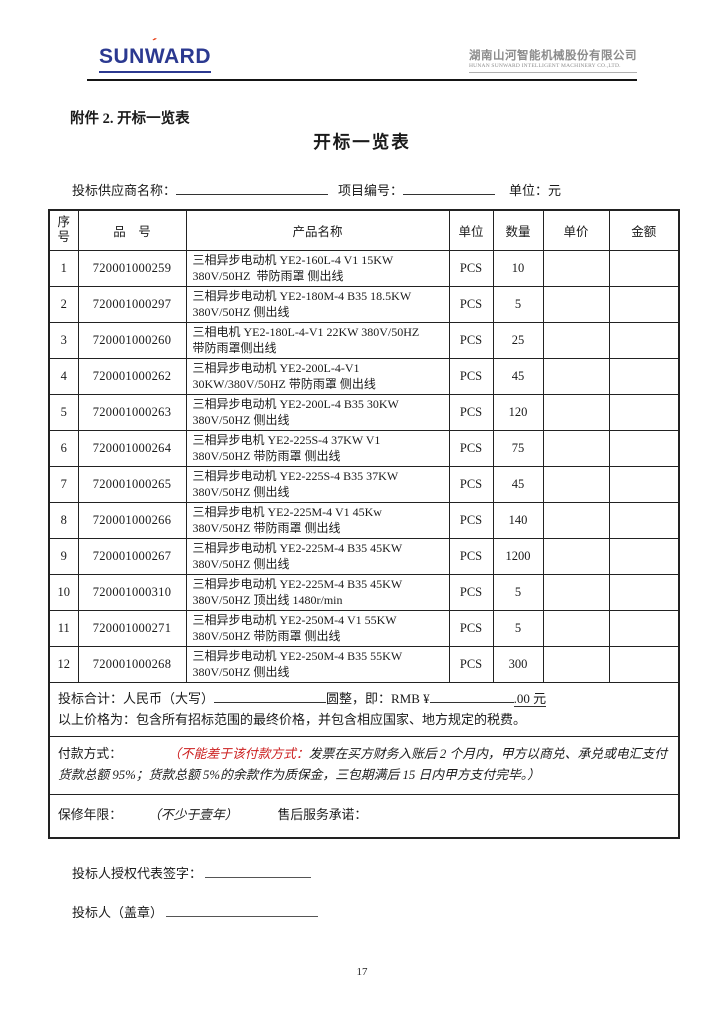 This screenshot has height=1024, width=724. Describe the element at coordinates (518, 340) in the screenshot. I see `cell-quantity: 25` at that location.